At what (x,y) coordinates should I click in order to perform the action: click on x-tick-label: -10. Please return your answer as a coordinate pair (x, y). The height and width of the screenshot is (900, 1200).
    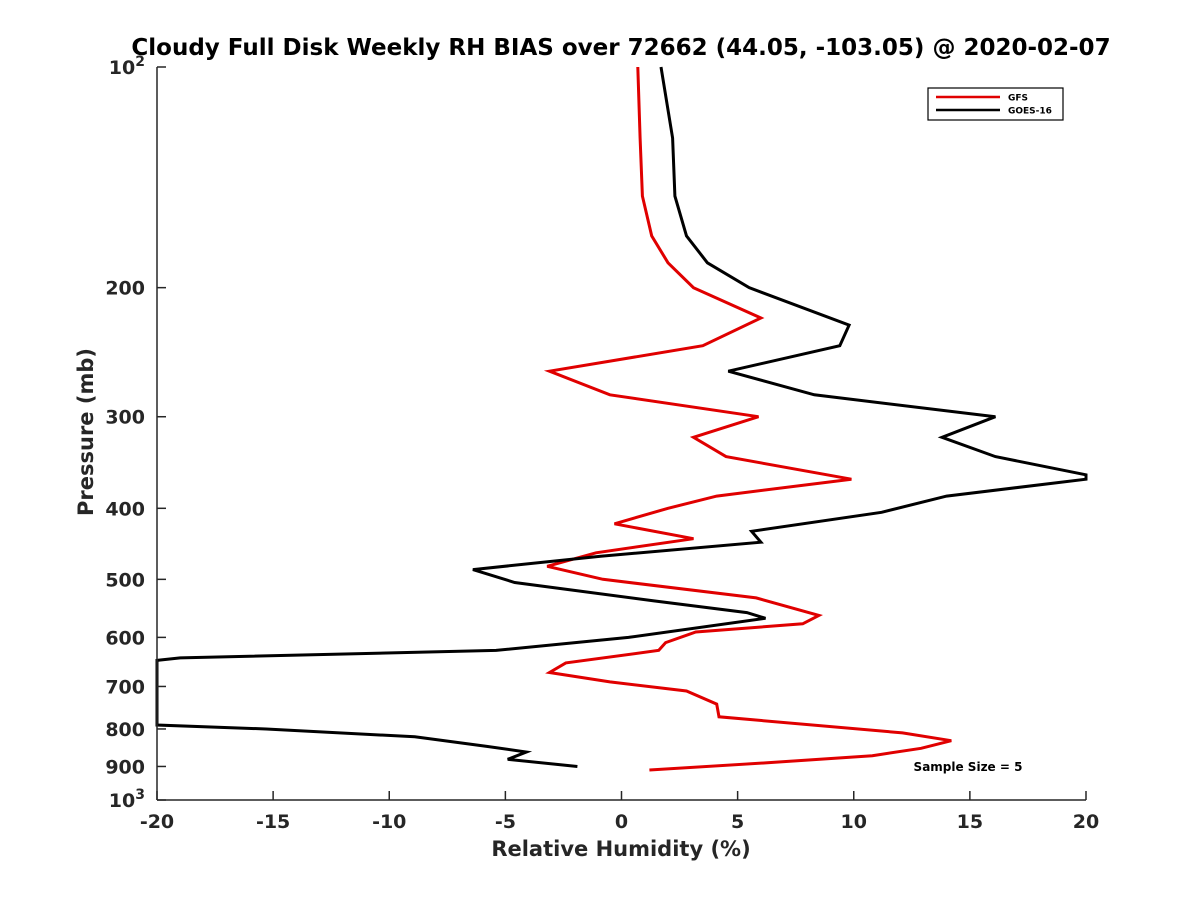
    Looking at the image, I should click on (389, 822).